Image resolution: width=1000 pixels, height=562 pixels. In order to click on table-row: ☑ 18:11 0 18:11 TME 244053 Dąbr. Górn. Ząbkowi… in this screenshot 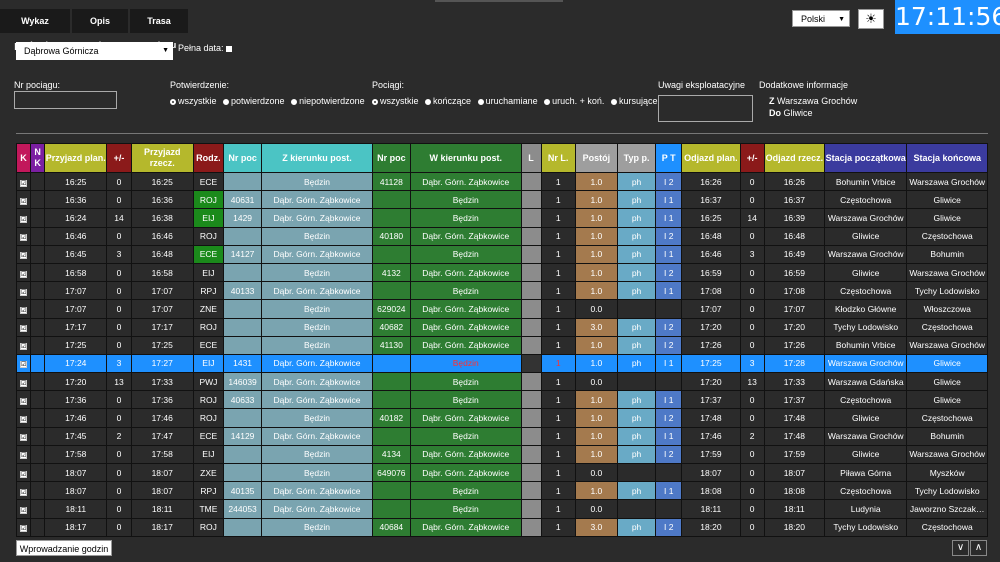, I will do `click(501, 509)`.